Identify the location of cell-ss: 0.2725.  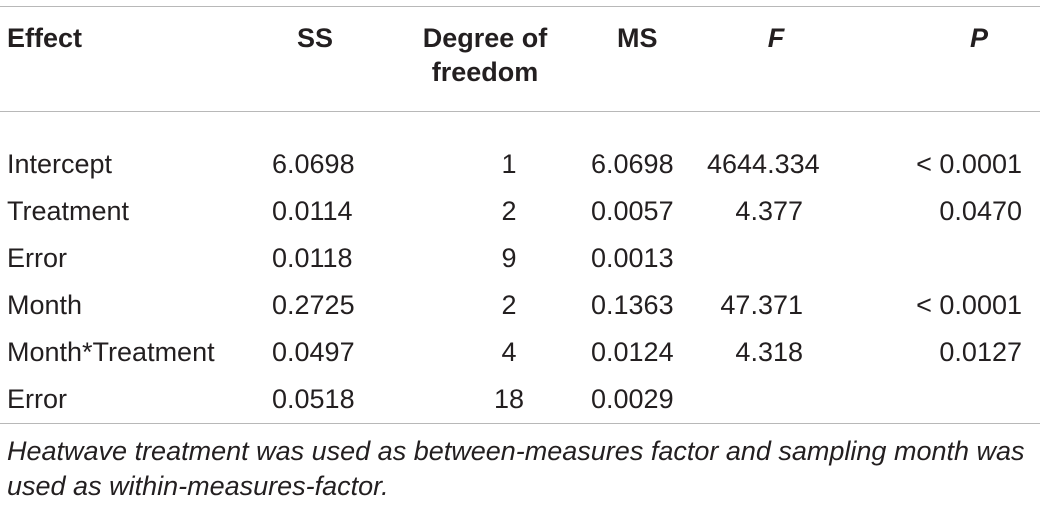
(313, 304).